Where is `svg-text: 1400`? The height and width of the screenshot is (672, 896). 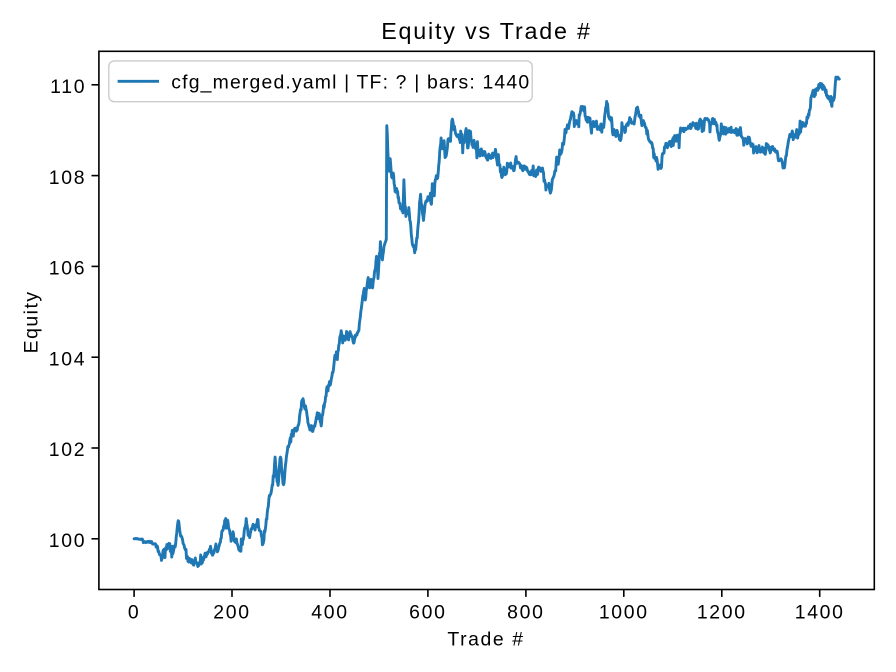
svg-text: 1400 is located at coordinates (820, 613).